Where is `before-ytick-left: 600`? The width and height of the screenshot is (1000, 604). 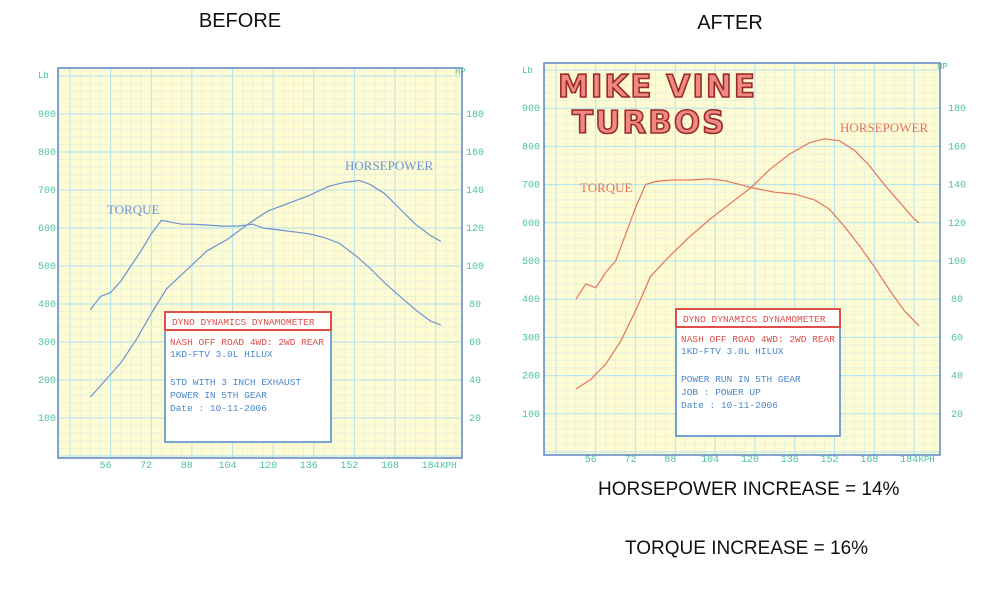 before-ytick-left: 600 is located at coordinates (47, 229).